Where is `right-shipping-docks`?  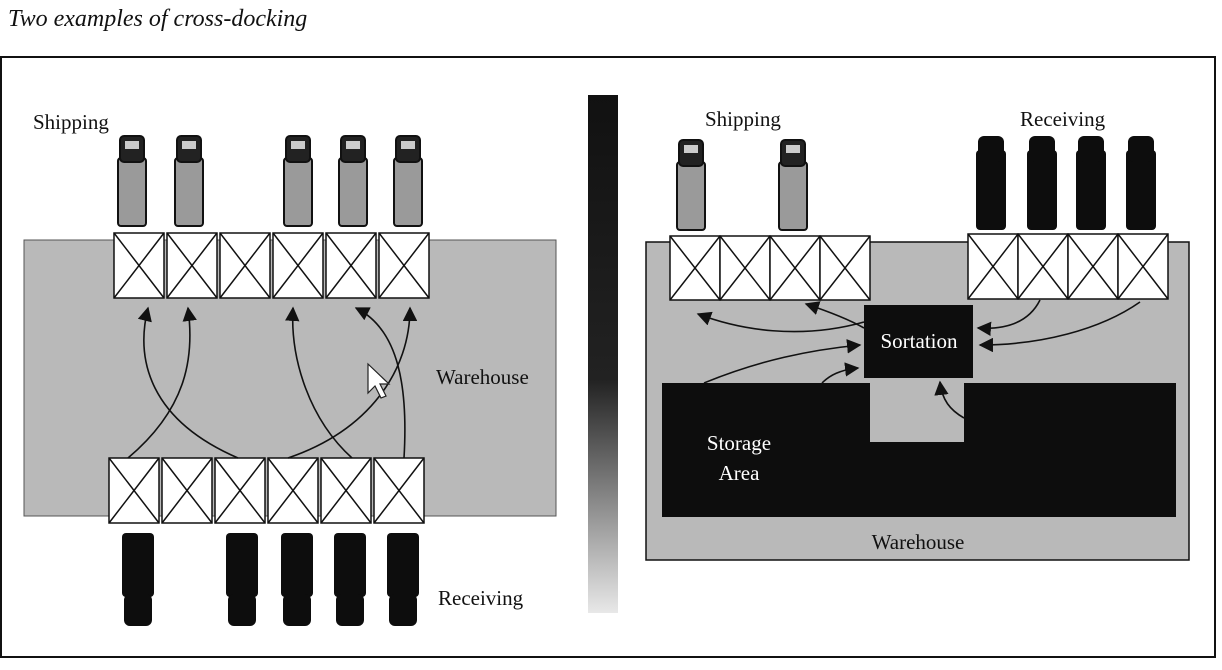 right-shipping-docks is located at coordinates (770, 268).